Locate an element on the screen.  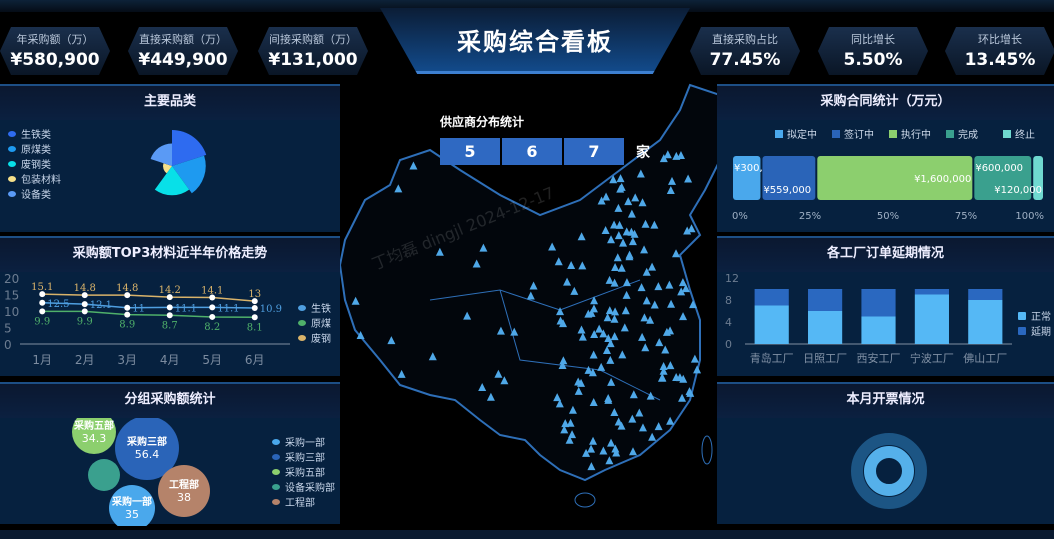
legend-item: 原煤类 is located at coordinates (34, 148).